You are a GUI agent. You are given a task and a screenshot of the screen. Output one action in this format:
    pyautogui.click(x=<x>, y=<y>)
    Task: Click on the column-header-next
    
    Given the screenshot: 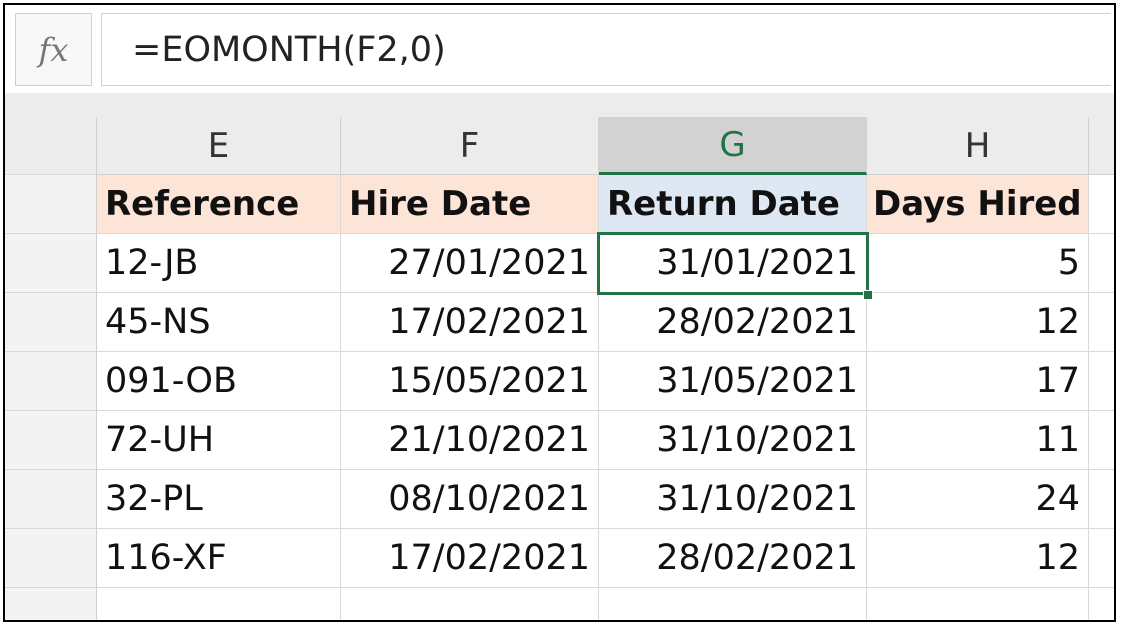 What is the action you would take?
    pyautogui.click(x=1101, y=146)
    